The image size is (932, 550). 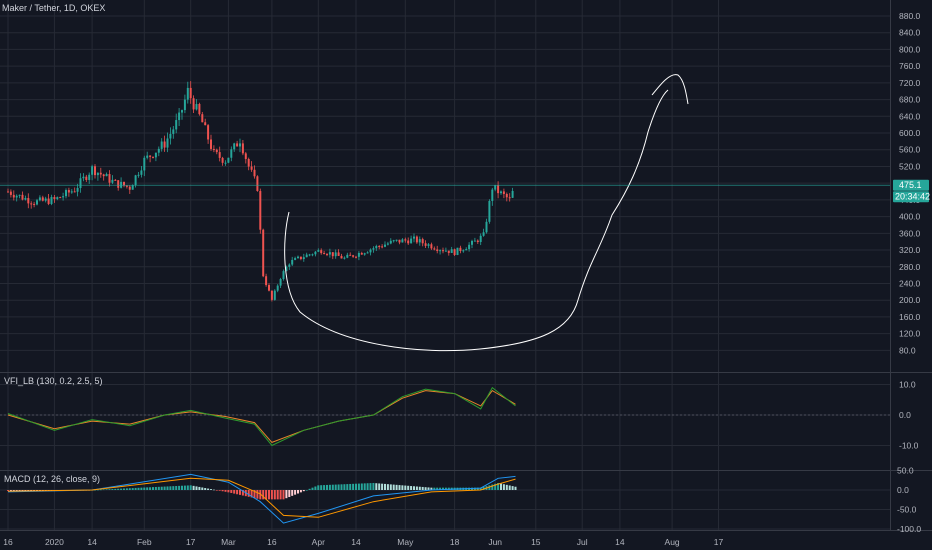 What do you see at coordinates (719, 542) in the screenshot?
I see `time-tick-label: 17` at bounding box center [719, 542].